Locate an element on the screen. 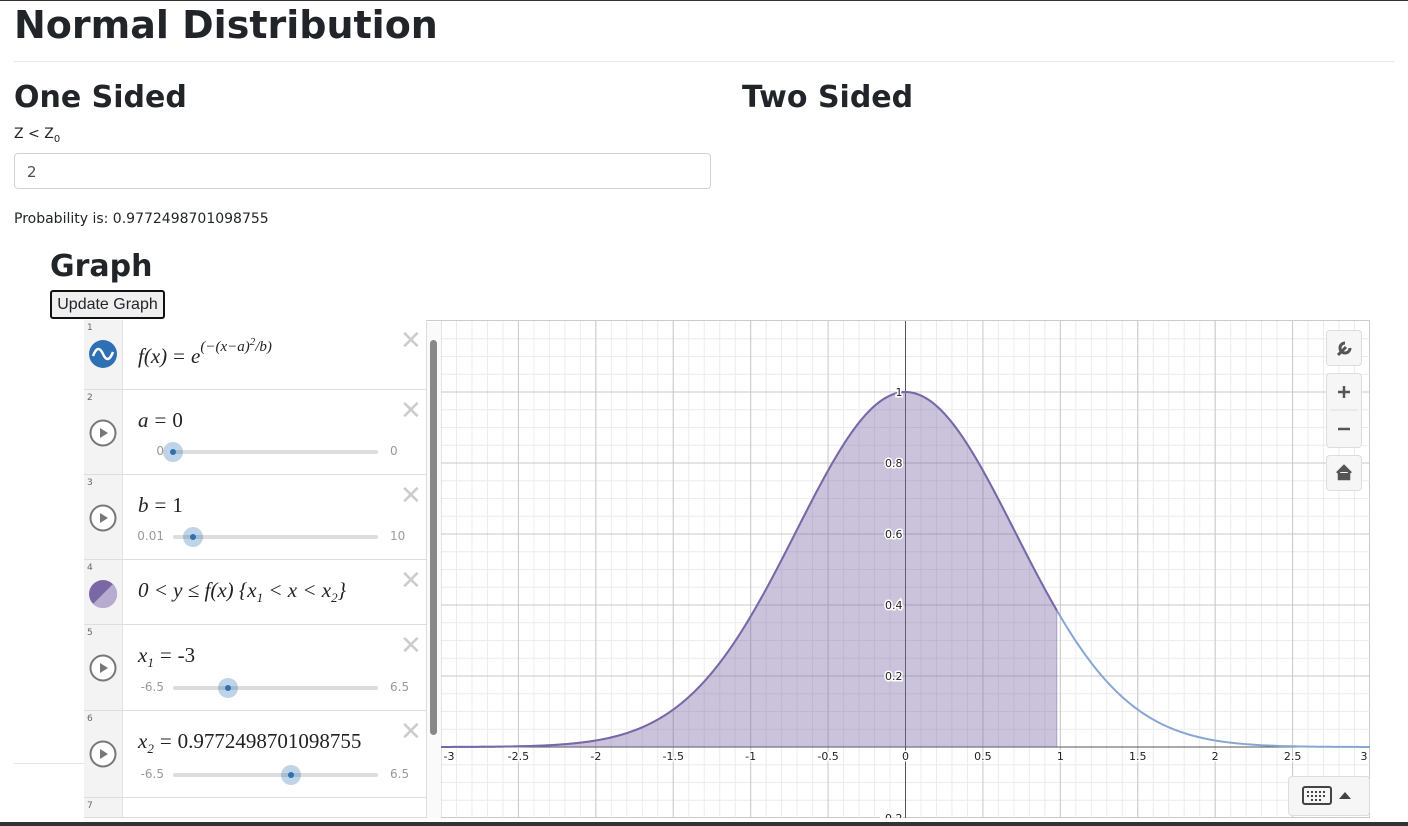 This screenshot has width=1408, height=826. z-input: 2 is located at coordinates (362, 171).